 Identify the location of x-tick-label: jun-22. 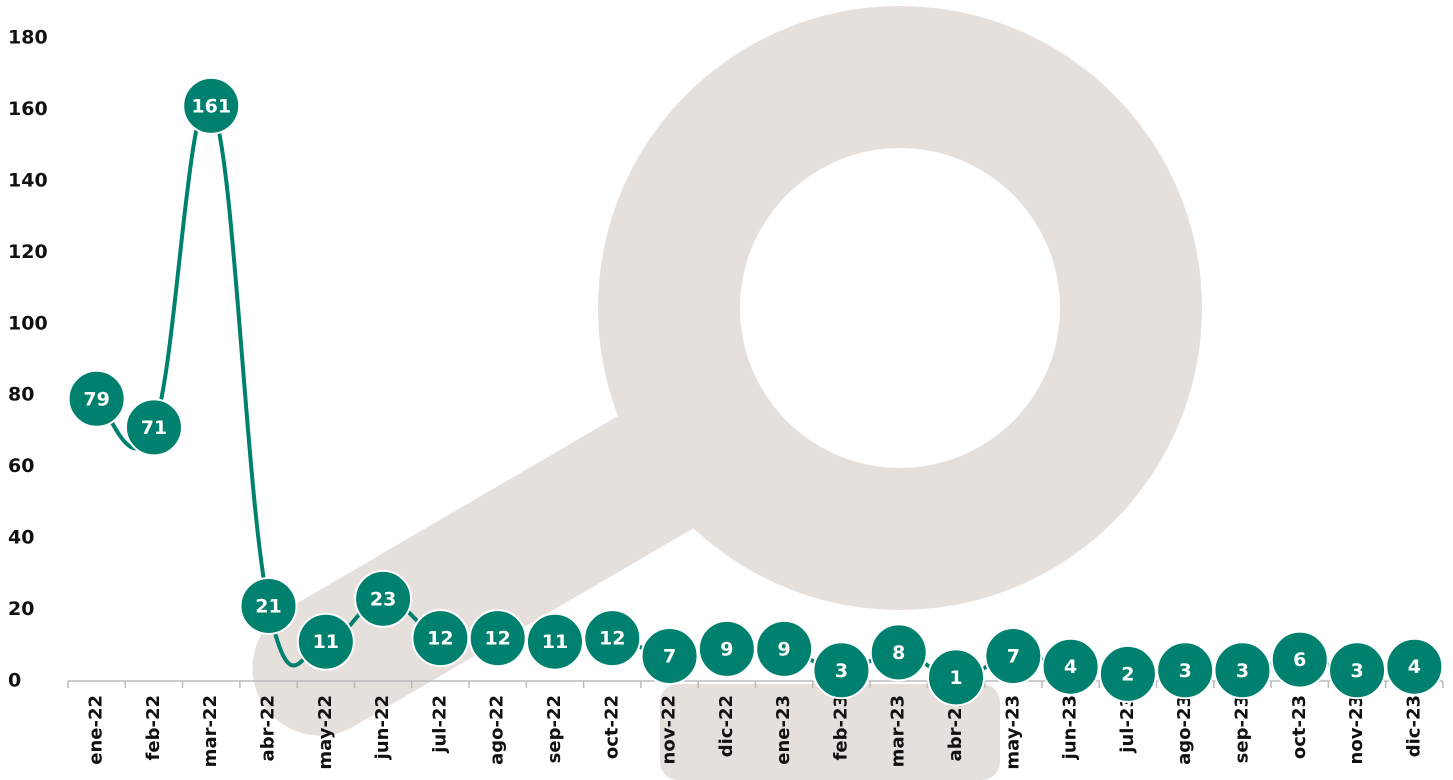
(382, 727).